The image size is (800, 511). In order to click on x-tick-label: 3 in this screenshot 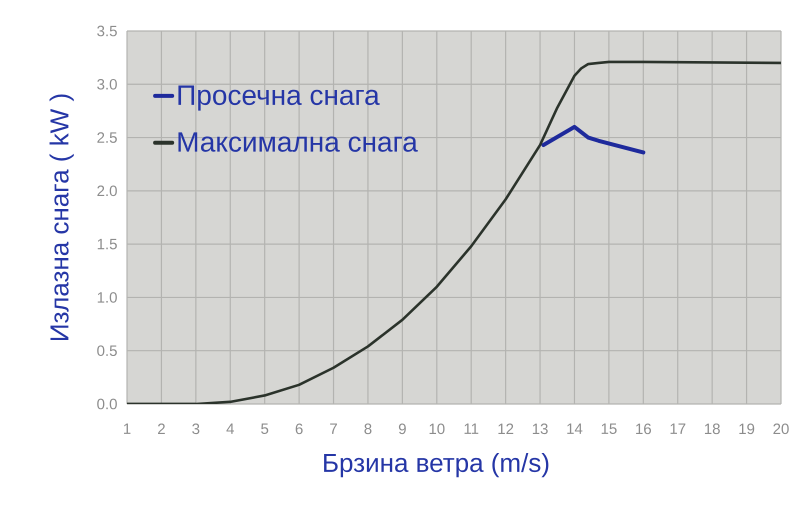, I will do `click(196, 429)`.